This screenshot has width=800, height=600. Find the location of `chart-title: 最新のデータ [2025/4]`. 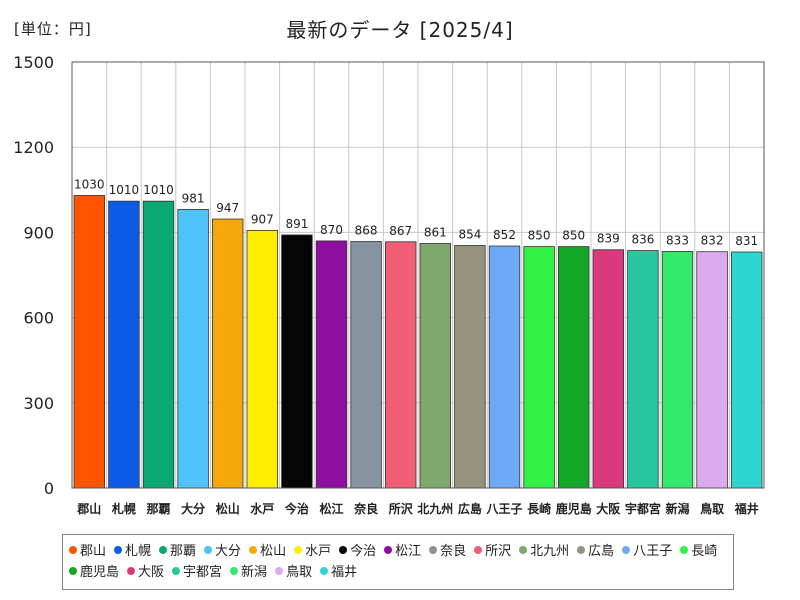

chart-title: 最新のデータ [2025/4] is located at coordinates (400, 30).